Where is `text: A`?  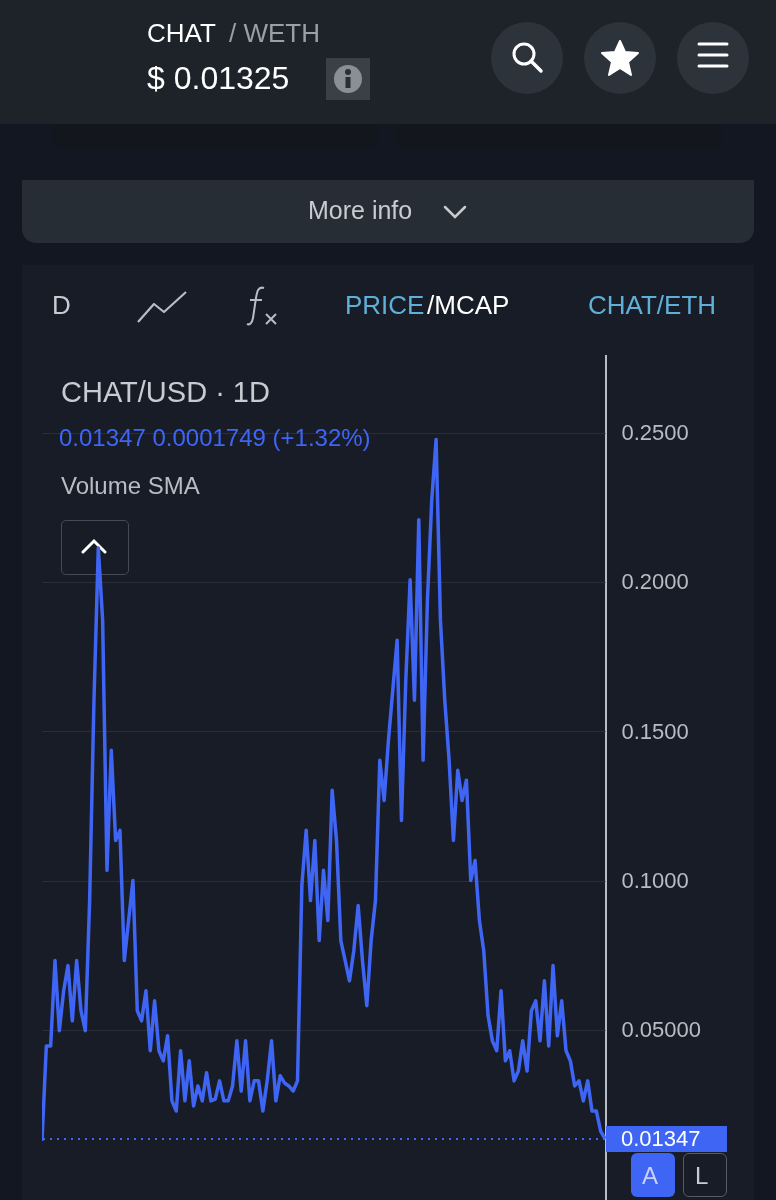
text: A is located at coordinates (650, 1176).